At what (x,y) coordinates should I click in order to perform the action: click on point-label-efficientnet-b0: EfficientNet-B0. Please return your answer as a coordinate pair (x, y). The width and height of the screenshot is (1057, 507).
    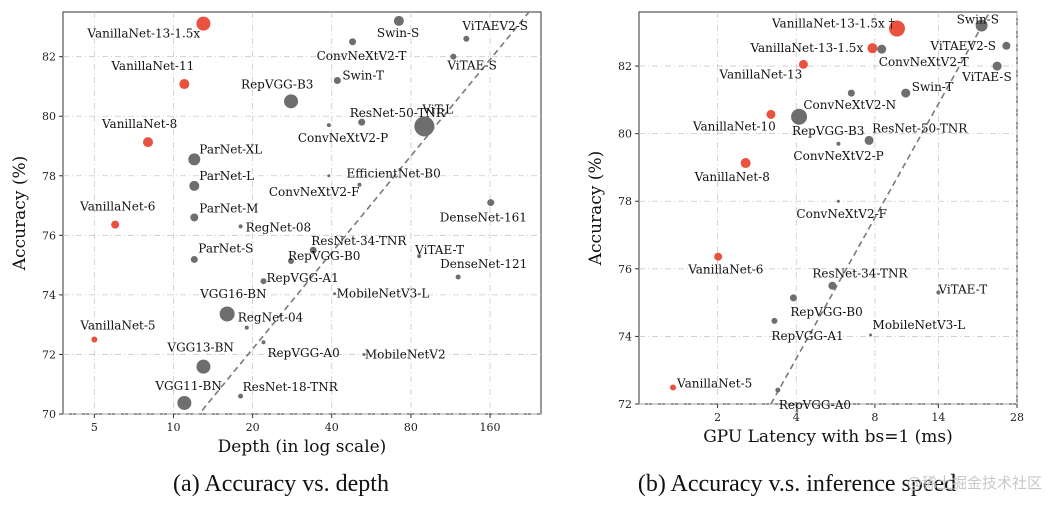
    Looking at the image, I should click on (393, 174).